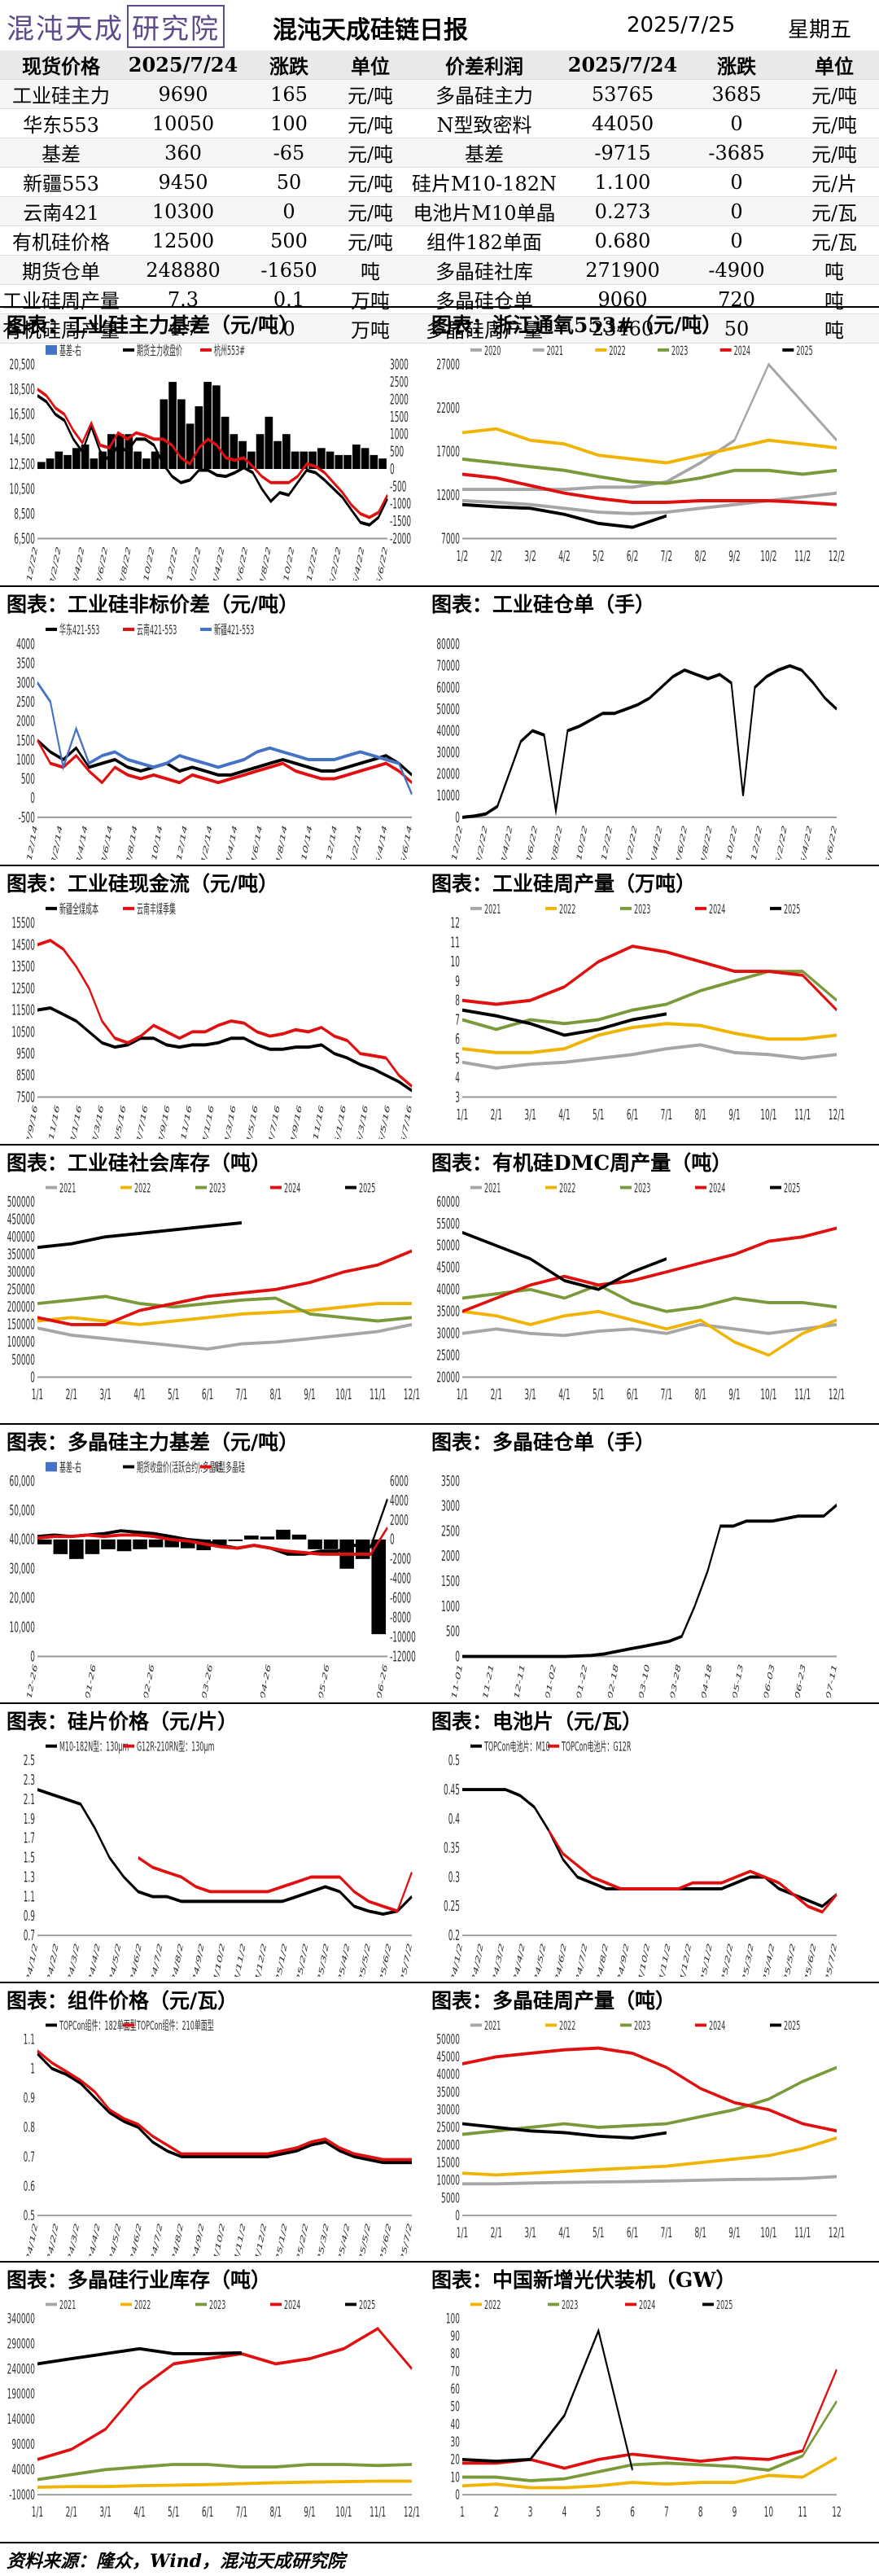 The width and height of the screenshot is (879, 2576). What do you see at coordinates (53, 2238) in the screenshot?
I see `x-tick-label: 24/2/2` at bounding box center [53, 2238].